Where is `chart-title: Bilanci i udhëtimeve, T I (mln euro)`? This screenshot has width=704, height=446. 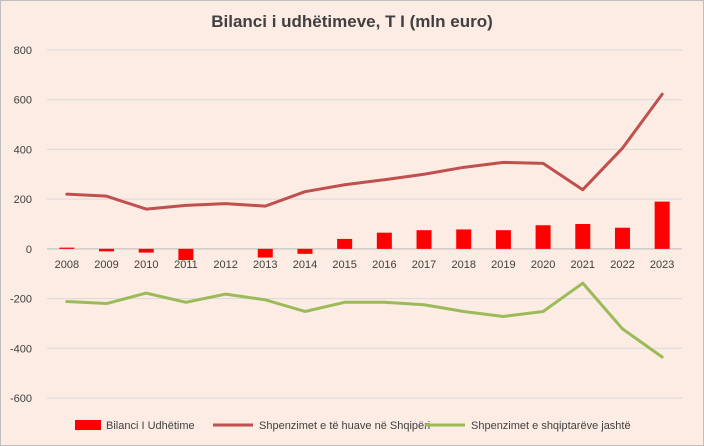 chart-title: Bilanci i udhëtimeve, T I (mln euro) is located at coordinates (352, 21).